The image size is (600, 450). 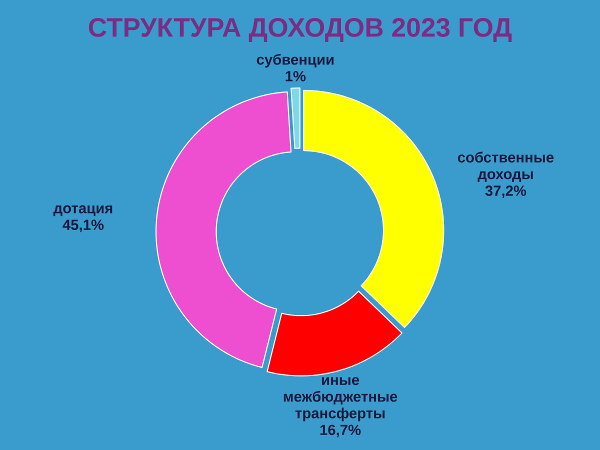 What do you see at coordinates (296, 76) in the screenshot?
I see `data-label: 1%` at bounding box center [296, 76].